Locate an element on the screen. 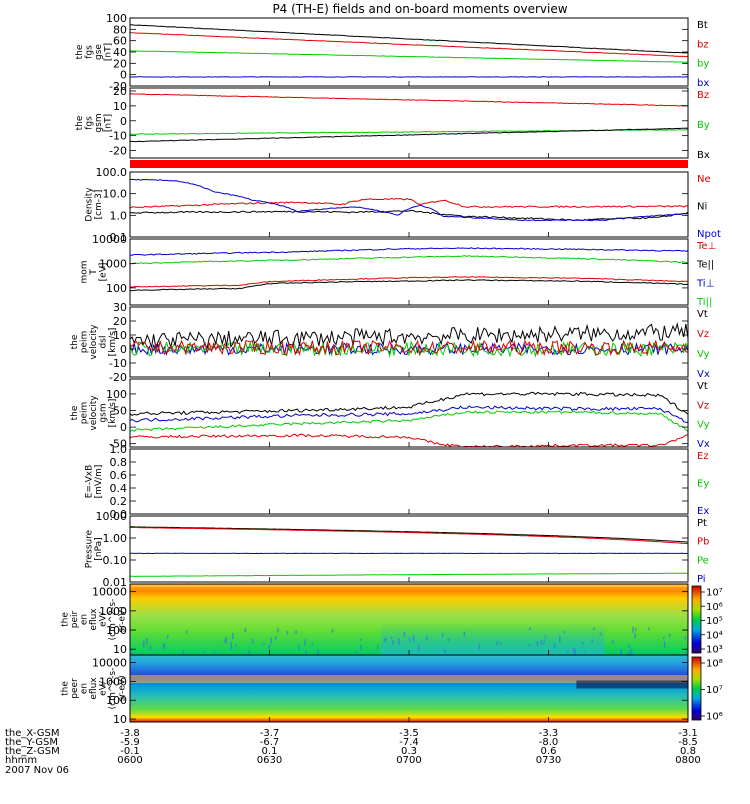 The height and width of the screenshot is (804, 750). colorbar-tick-label: 10⁵ is located at coordinates (714, 621).